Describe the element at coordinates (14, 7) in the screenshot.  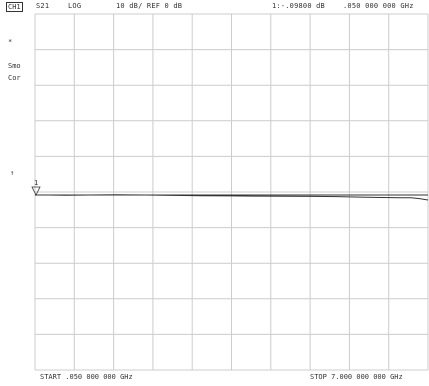
I see `channel-indicator: CH1` at that location.